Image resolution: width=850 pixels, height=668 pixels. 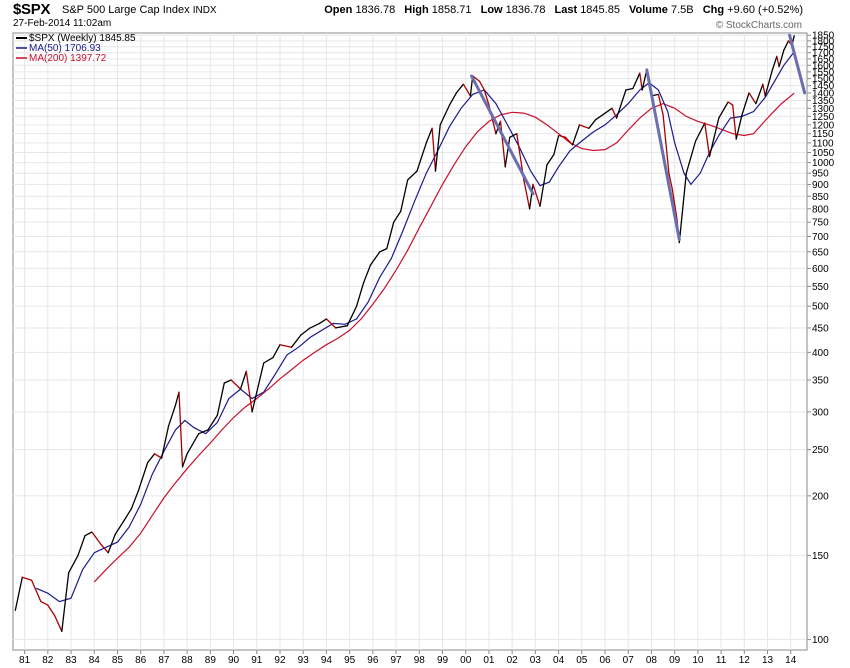 What do you see at coordinates (823, 86) in the screenshot?
I see `y-tick-label: 1450` at bounding box center [823, 86].